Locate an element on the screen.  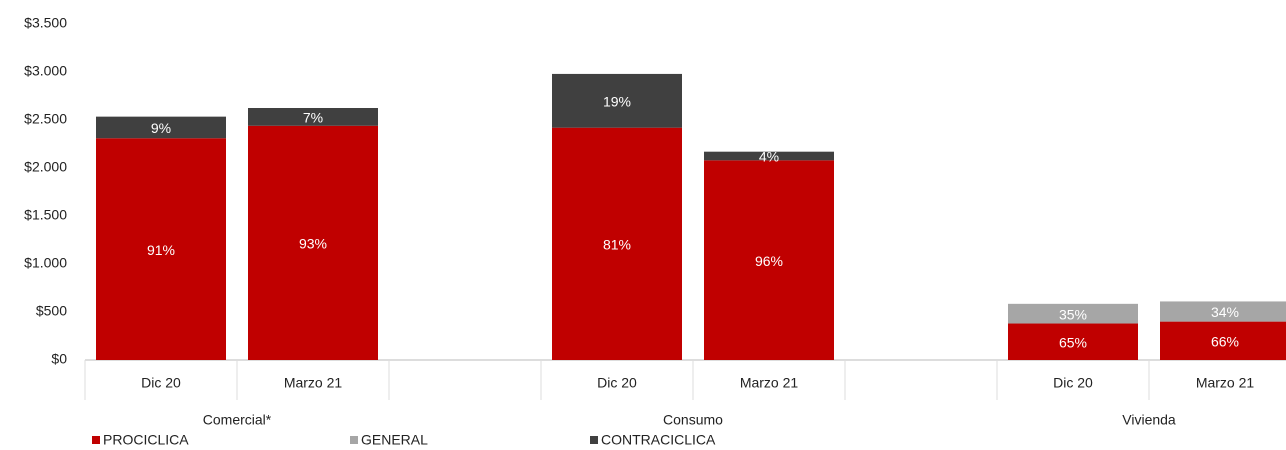
legend-label: GENERAL is located at coordinates (394, 440).